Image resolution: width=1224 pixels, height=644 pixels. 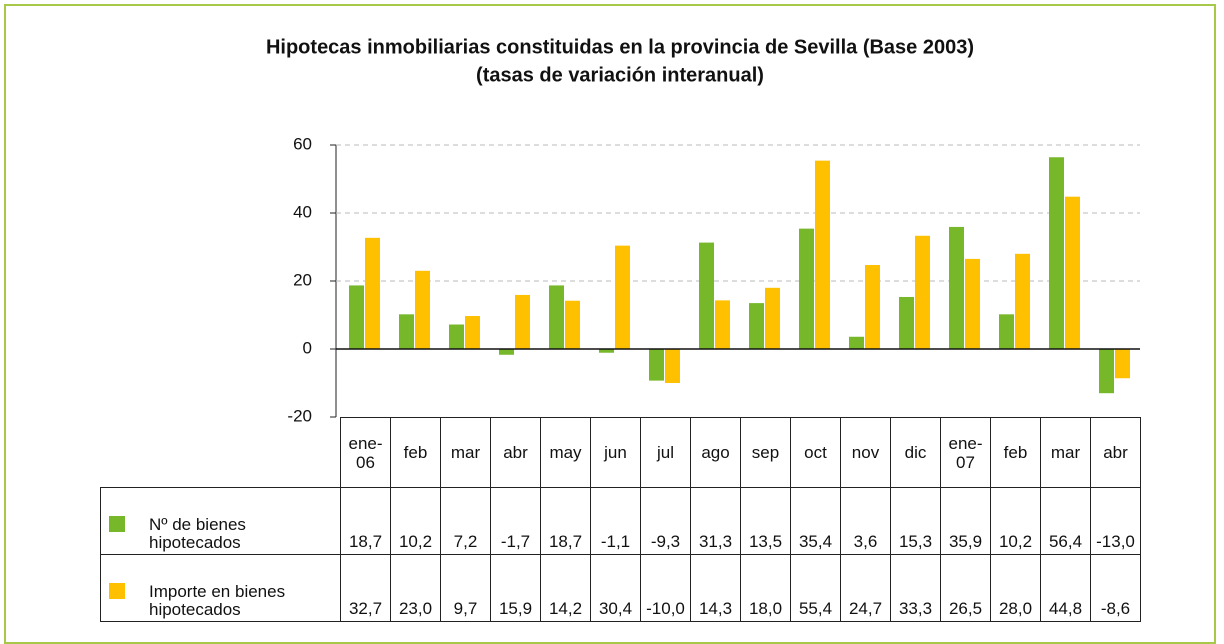 I want to click on value-label: 44,8, so click(x=1065, y=588).